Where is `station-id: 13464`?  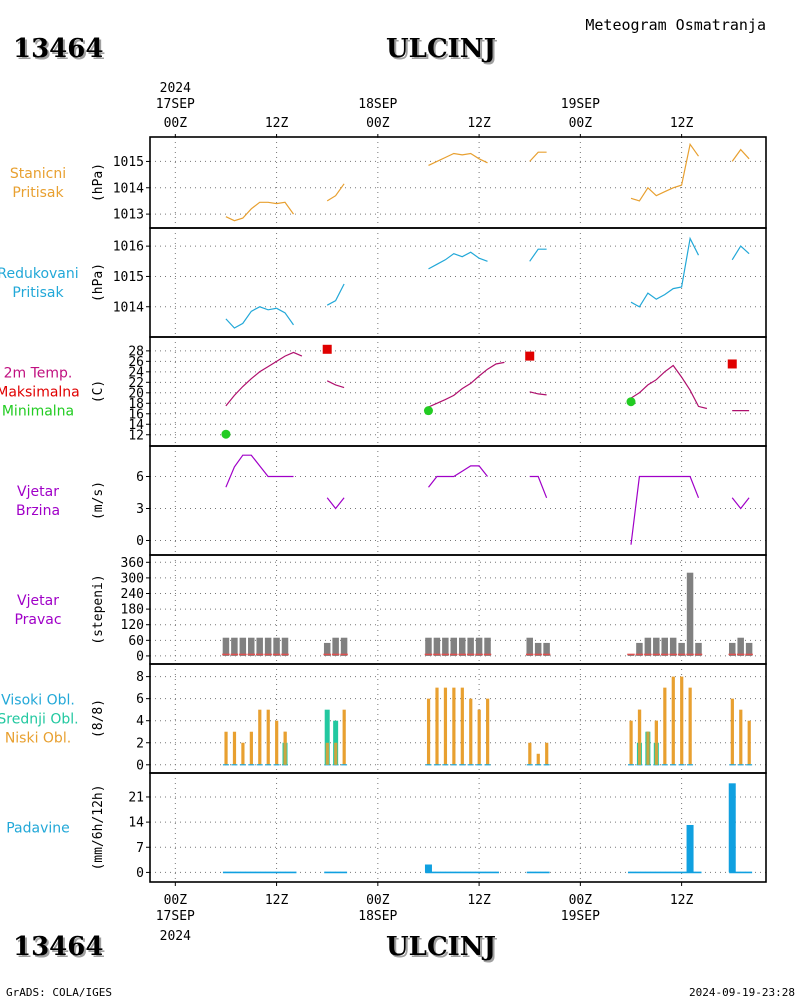 station-id: 13464 is located at coordinates (58, 49).